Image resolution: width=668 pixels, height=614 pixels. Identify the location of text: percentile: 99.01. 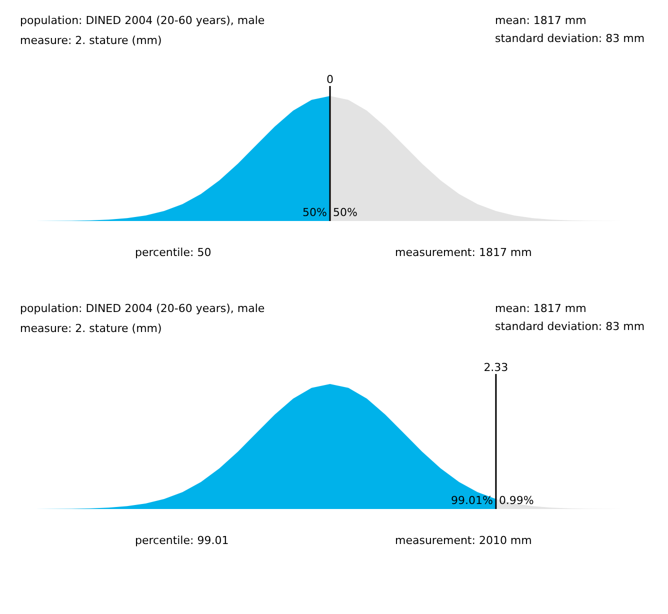
(182, 540).